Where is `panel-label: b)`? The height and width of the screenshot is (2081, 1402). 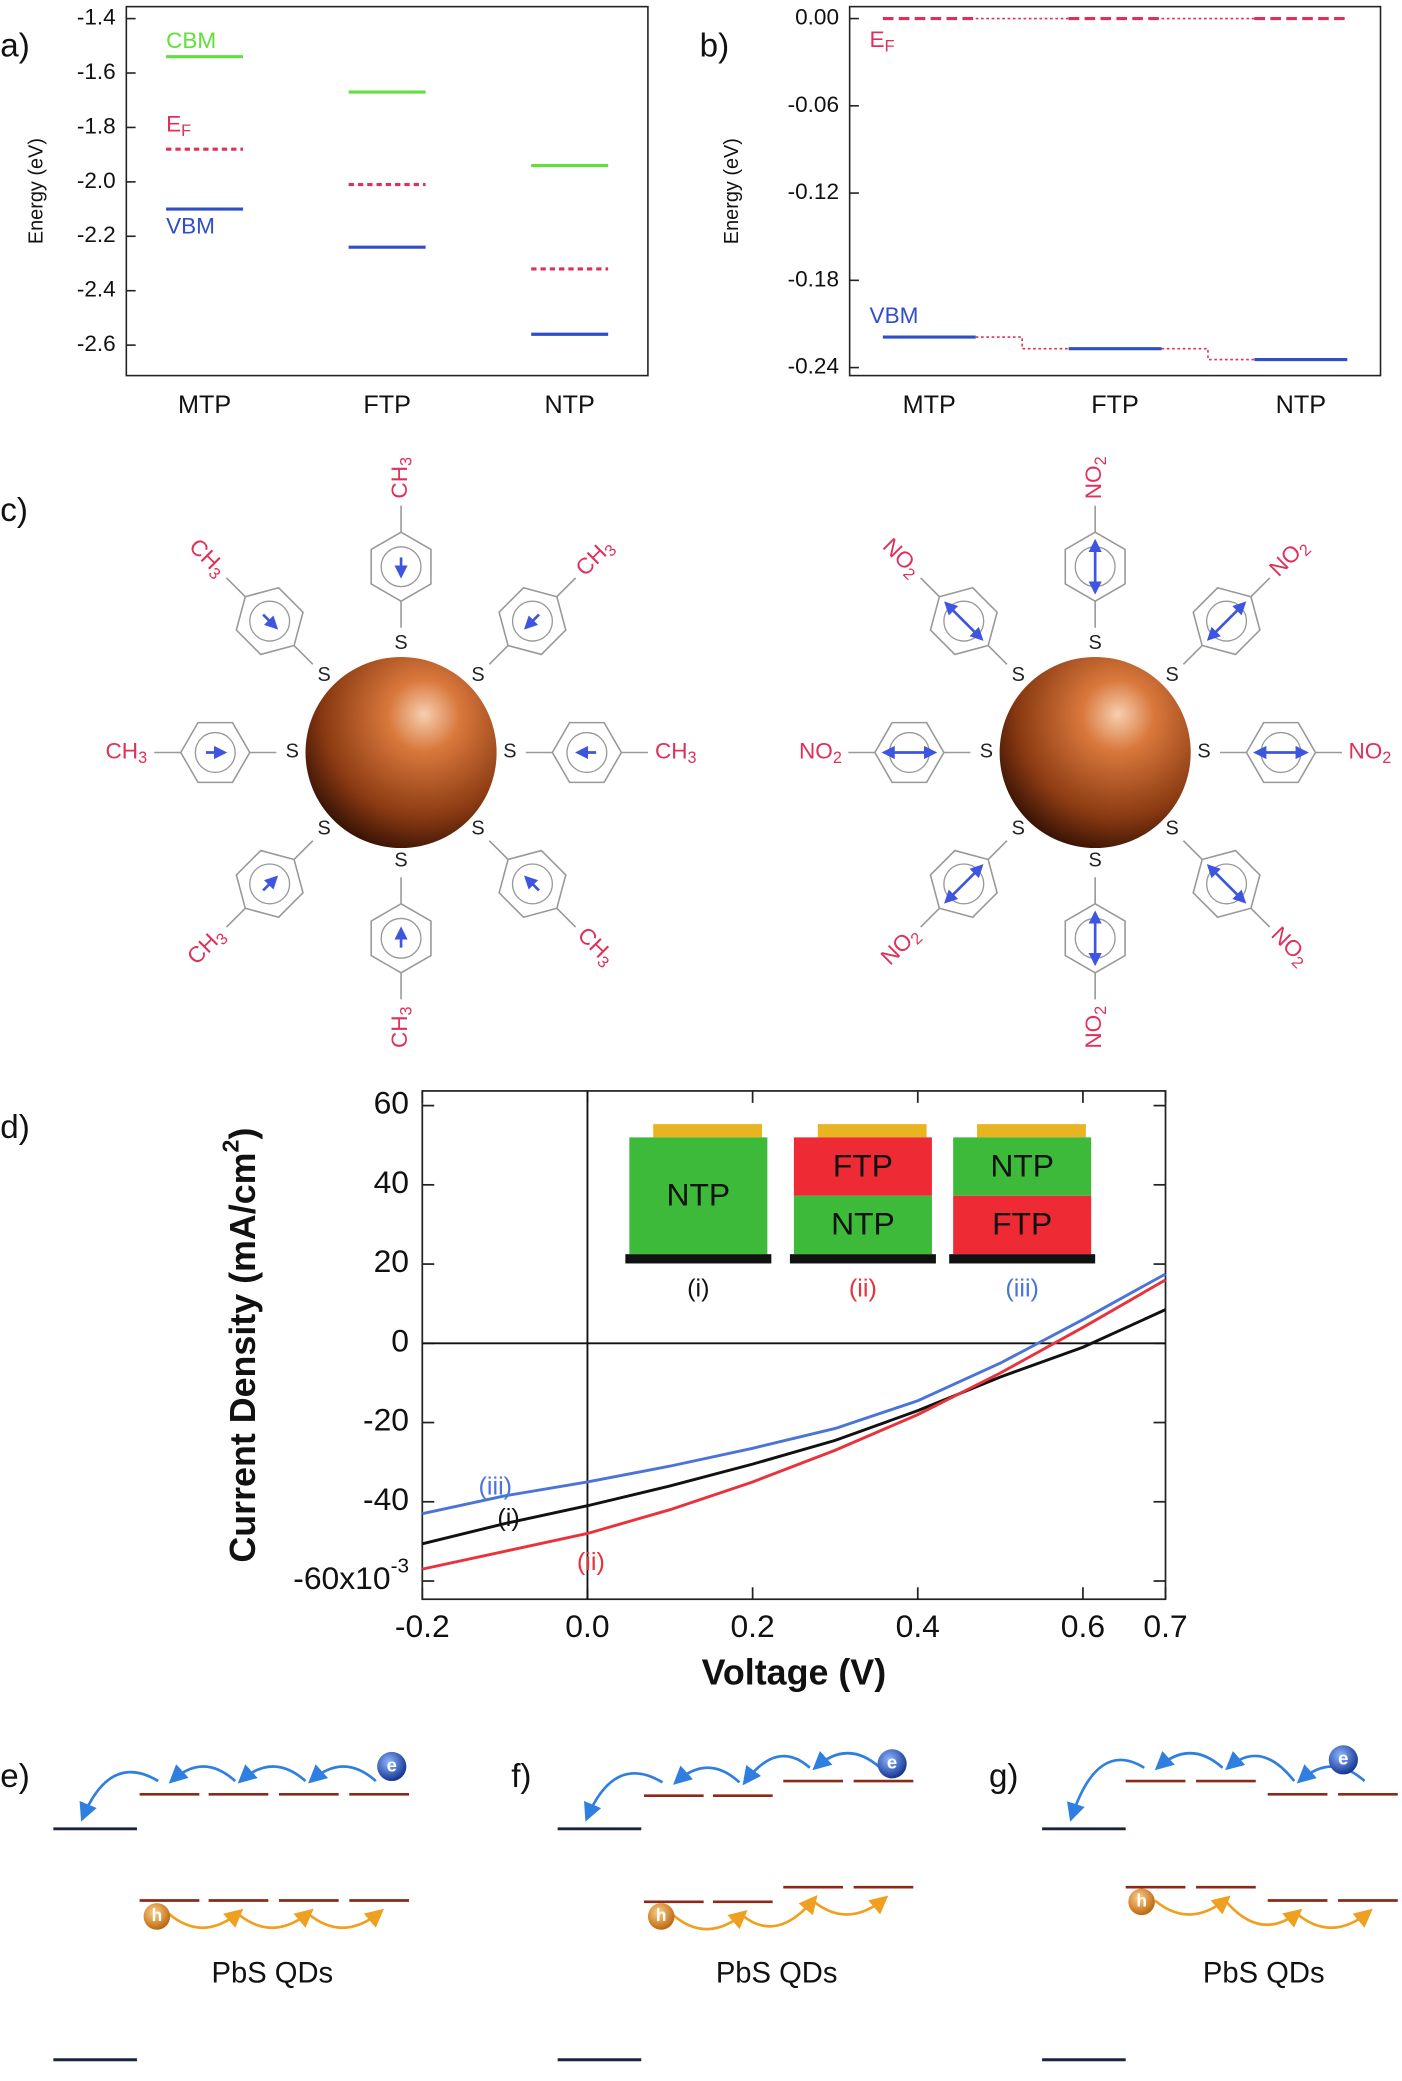
panel-label: b) is located at coordinates (714, 46).